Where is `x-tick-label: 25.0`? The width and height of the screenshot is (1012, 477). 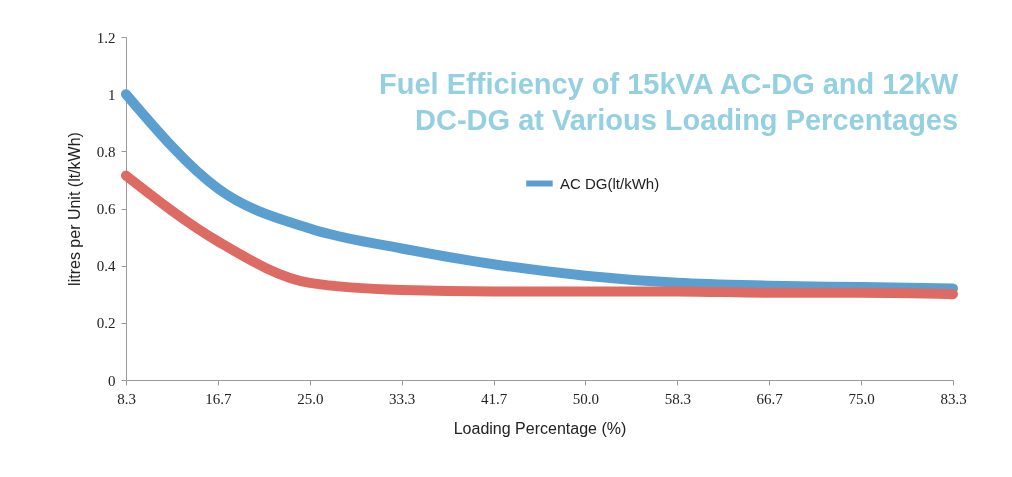 x-tick-label: 25.0 is located at coordinates (310, 398).